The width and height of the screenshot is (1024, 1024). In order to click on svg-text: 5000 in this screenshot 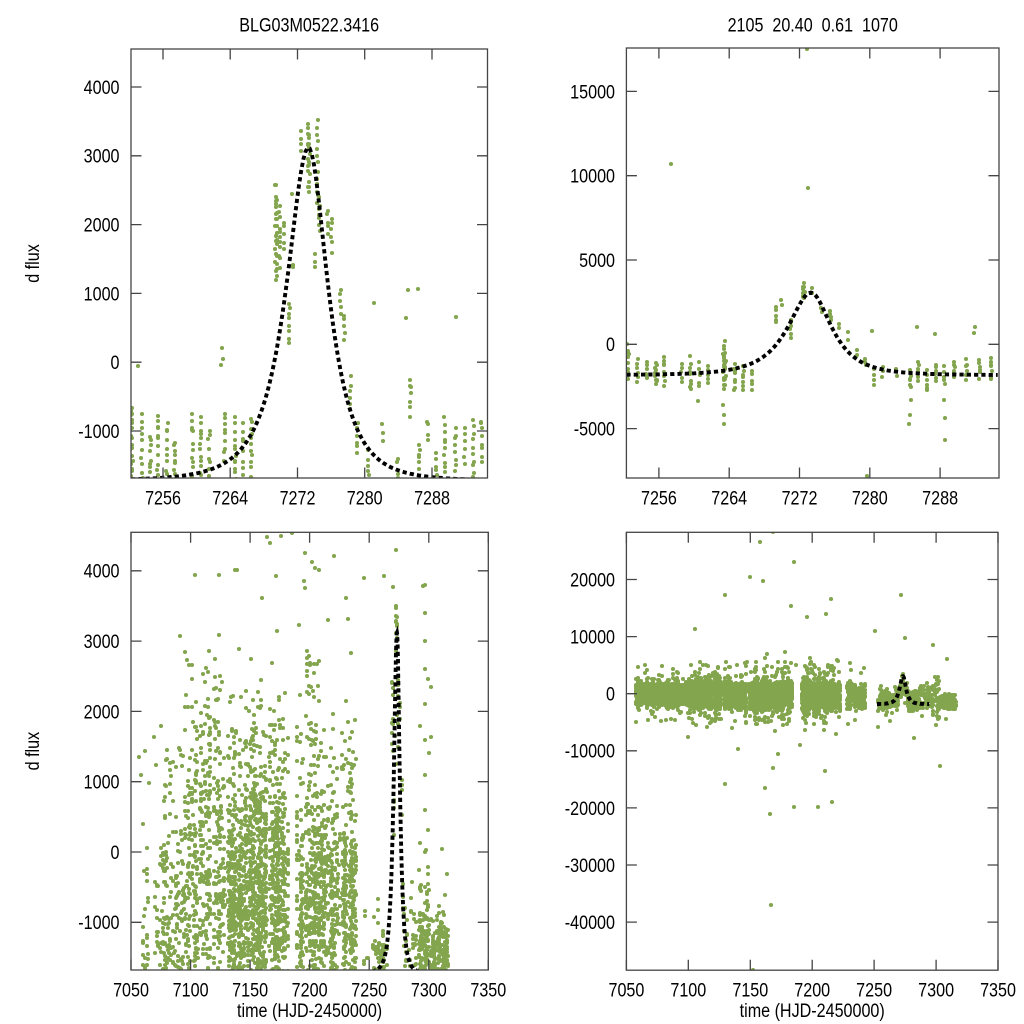, I will do `click(597, 261)`.